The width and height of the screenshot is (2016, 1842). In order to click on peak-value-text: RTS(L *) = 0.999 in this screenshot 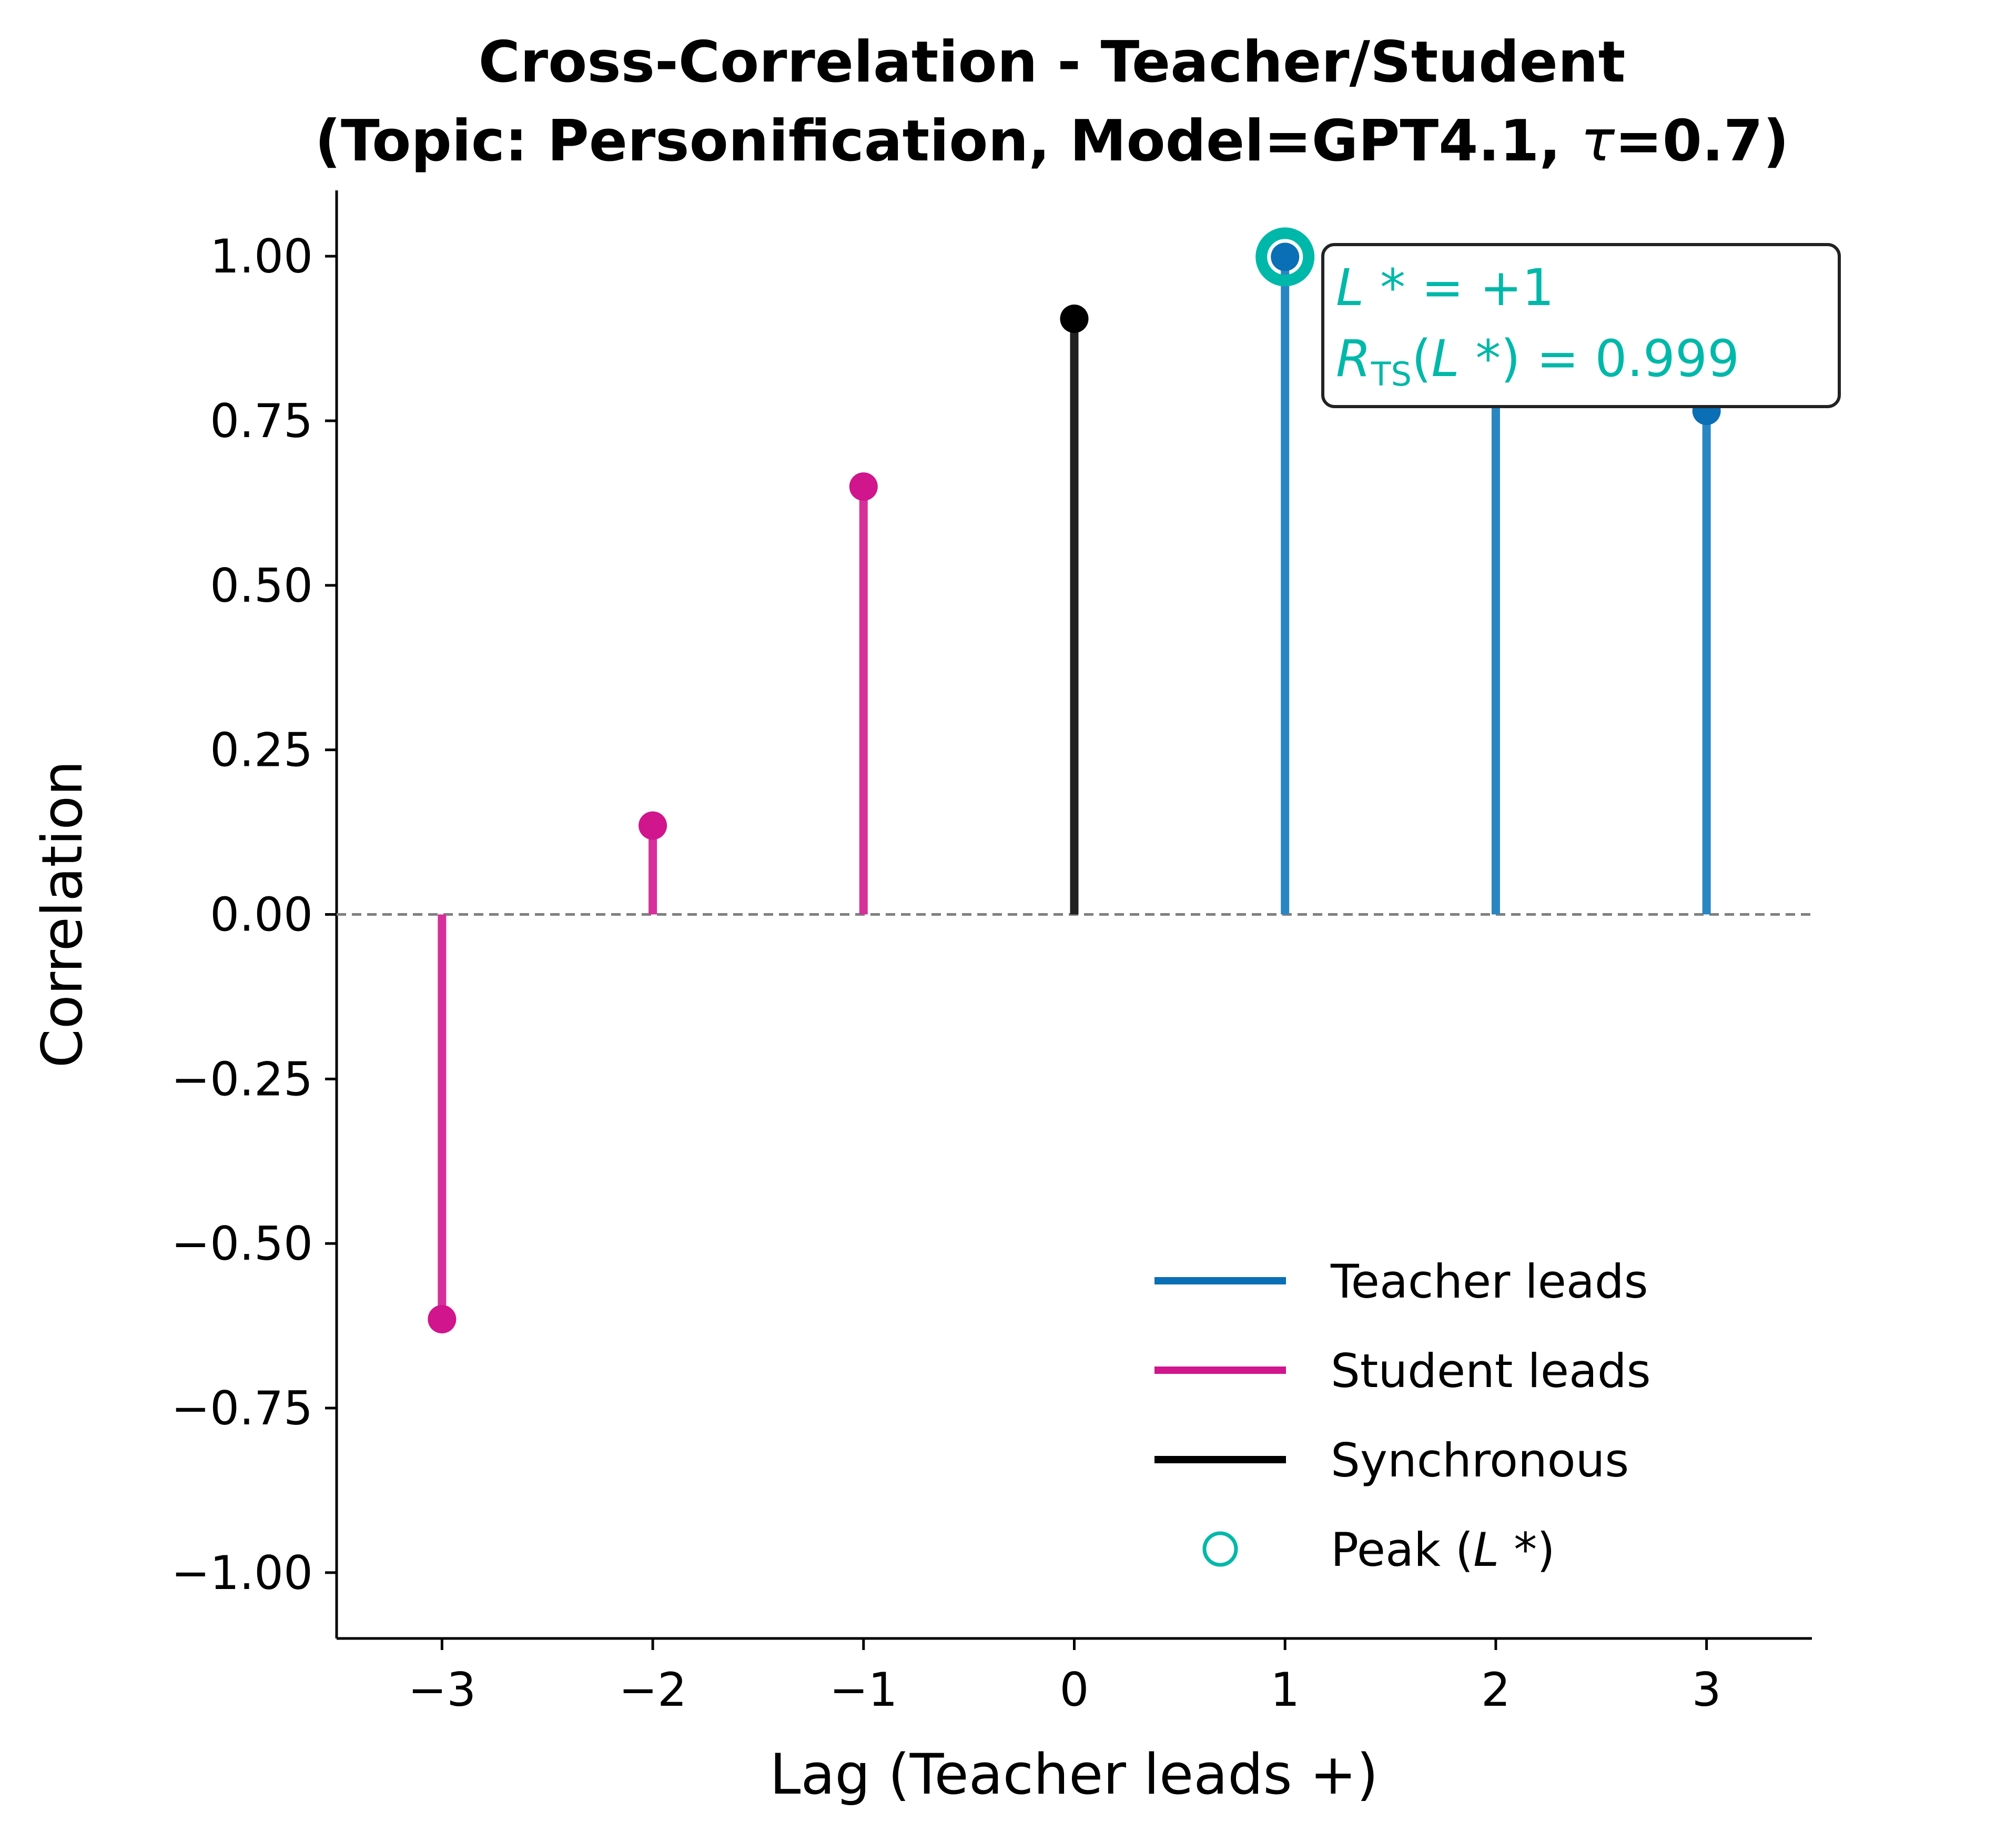, I will do `click(1538, 361)`.